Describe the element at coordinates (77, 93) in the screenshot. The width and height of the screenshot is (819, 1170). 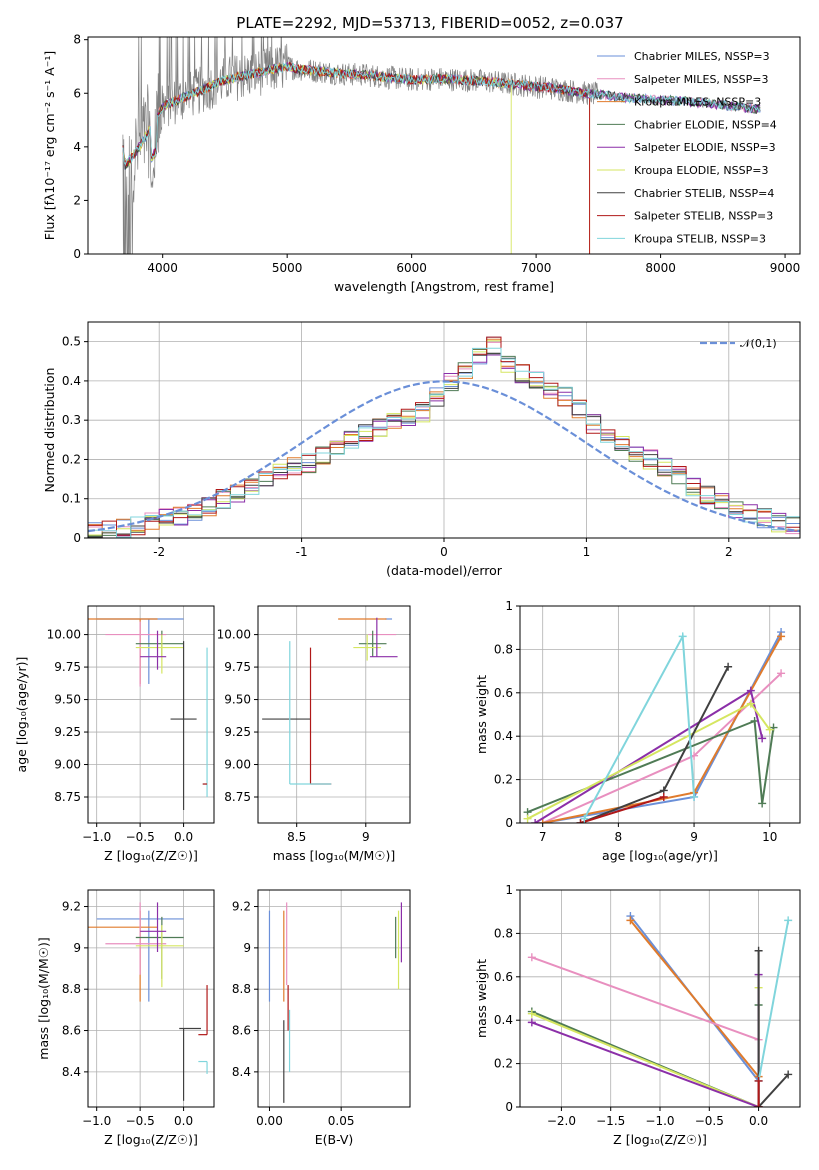
I see `y-tick-label: 6` at that location.